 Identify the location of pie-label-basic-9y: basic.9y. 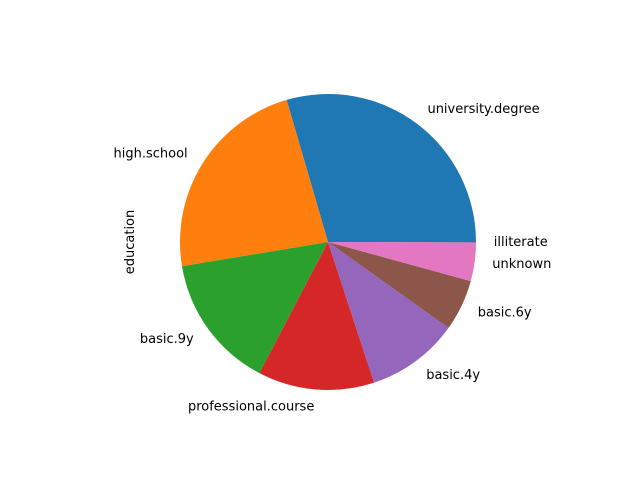
(167, 339).